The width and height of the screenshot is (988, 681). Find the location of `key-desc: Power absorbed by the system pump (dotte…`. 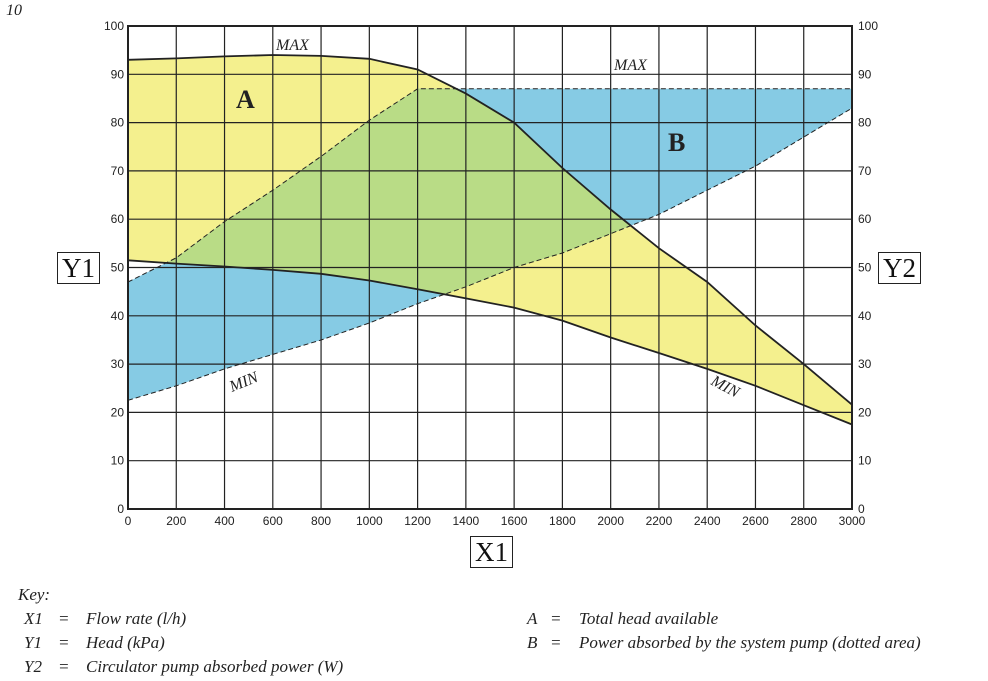

key-desc: Power absorbed by the system pump (dotte… is located at coordinates (750, 642).